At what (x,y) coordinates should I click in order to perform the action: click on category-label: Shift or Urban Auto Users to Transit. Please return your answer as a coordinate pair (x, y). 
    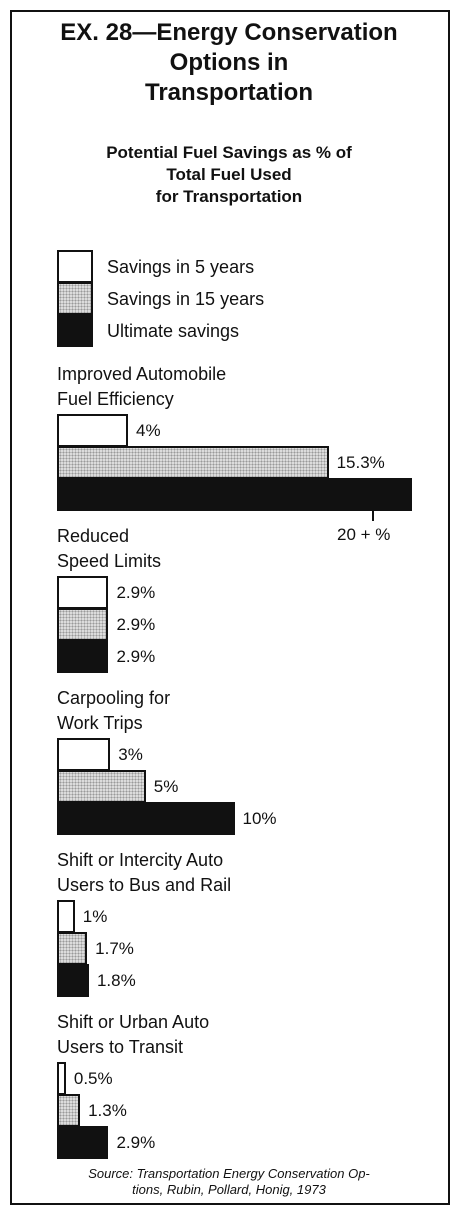
    Looking at the image, I should click on (133, 1034).